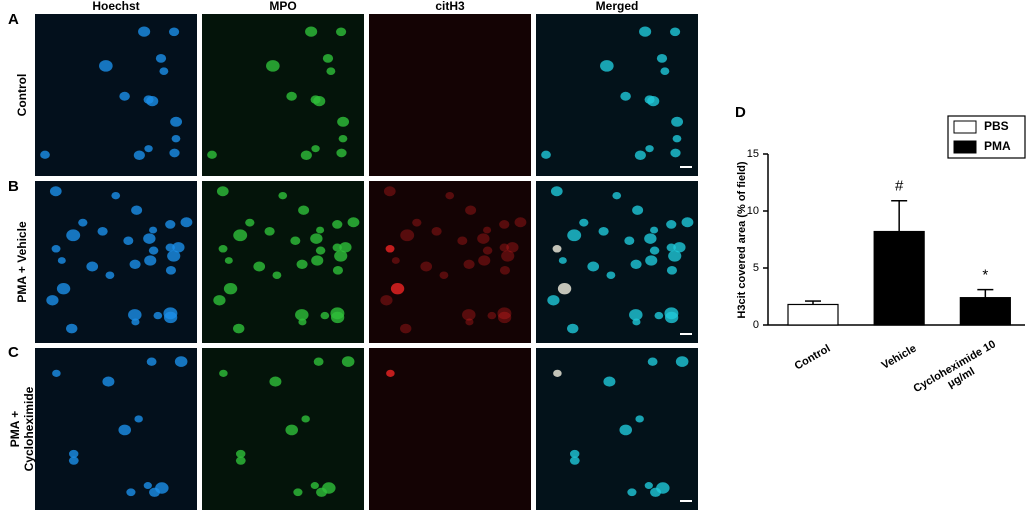 The height and width of the screenshot is (515, 1030). Describe the element at coordinates (22, 95) in the screenshot. I see `row-label: Control` at that location.